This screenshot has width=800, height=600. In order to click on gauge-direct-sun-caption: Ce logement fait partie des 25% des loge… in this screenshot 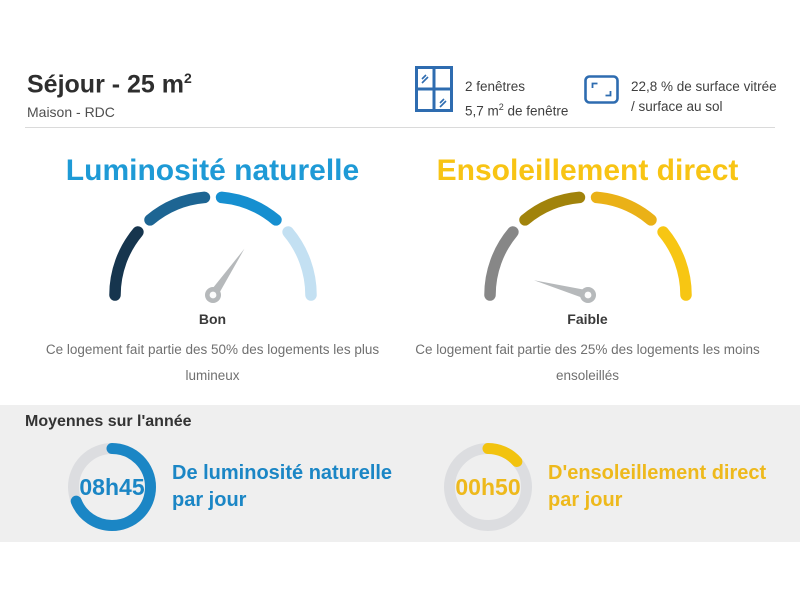, I will do `click(587, 362)`.